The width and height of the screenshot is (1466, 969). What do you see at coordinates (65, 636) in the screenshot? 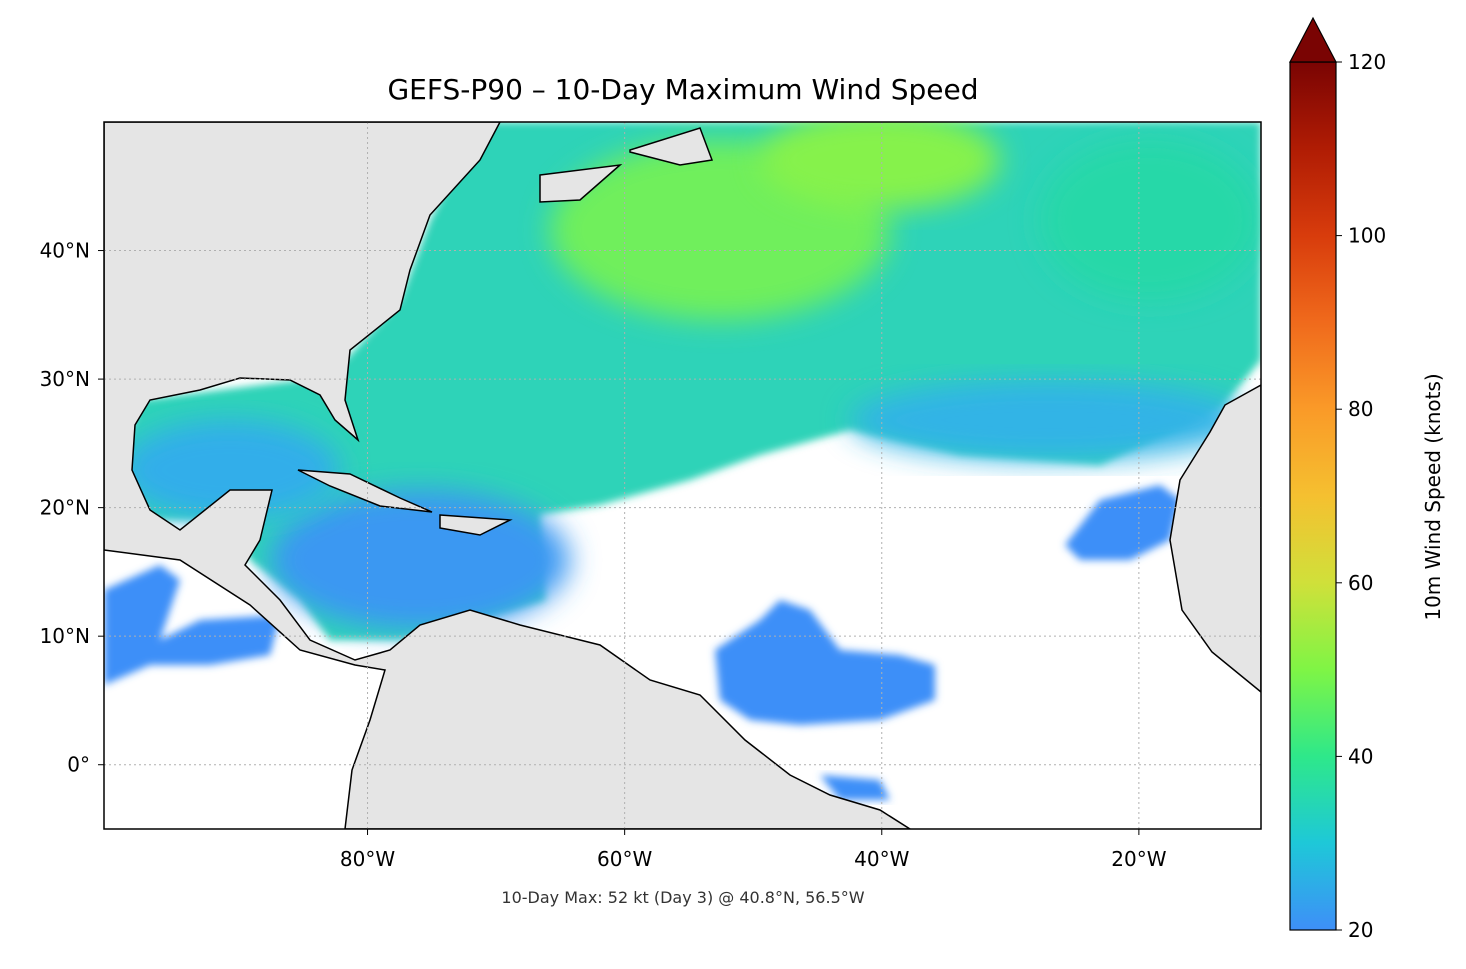
I see `y-tick-label: 10°N` at bounding box center [65, 636].